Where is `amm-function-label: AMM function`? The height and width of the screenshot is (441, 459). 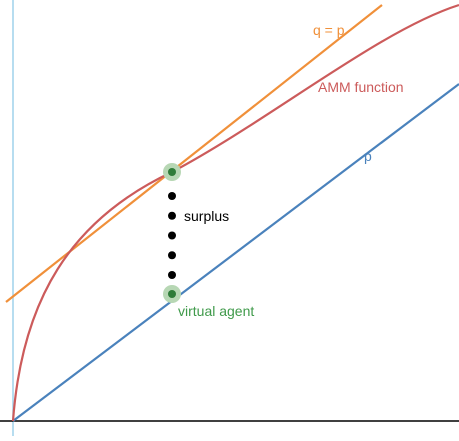 amm-function-label: AMM function is located at coordinates (361, 87).